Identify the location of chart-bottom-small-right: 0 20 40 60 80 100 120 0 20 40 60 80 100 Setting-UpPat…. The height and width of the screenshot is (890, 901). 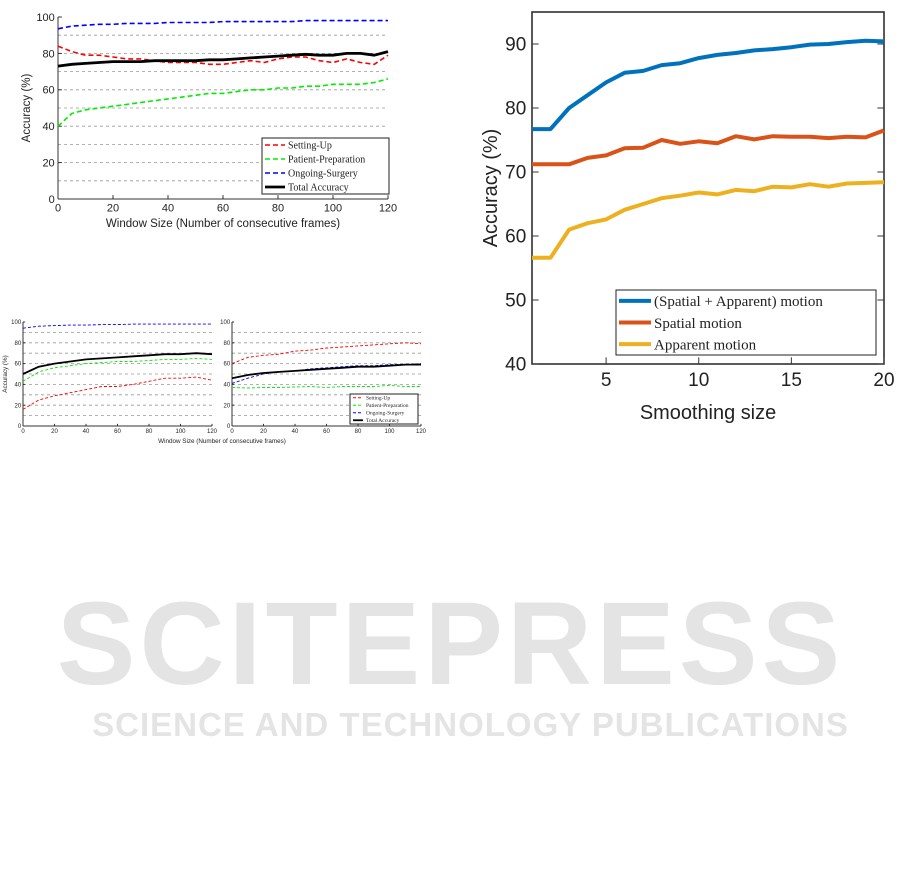
(323, 377).